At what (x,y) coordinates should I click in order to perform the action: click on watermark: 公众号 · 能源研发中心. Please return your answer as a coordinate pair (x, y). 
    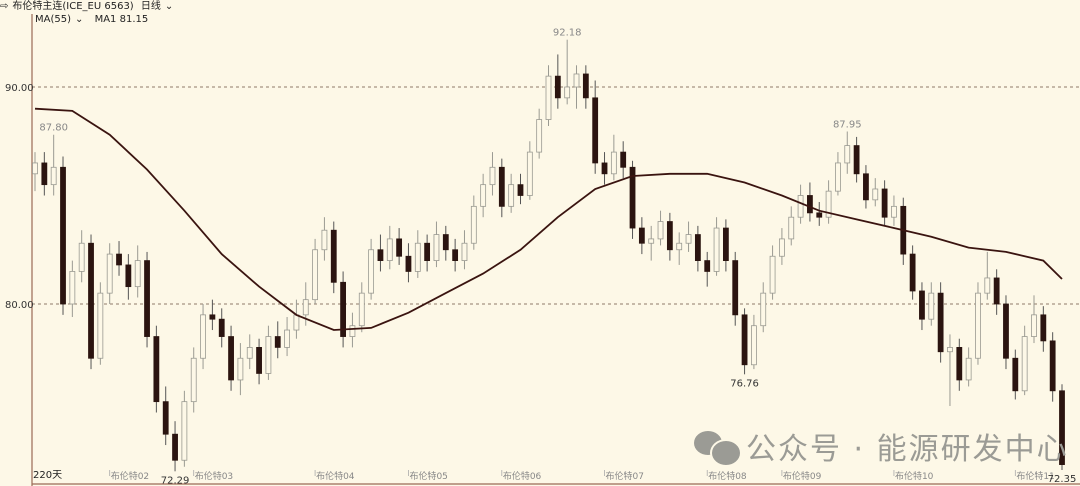
    Looking at the image, I should click on (881, 446).